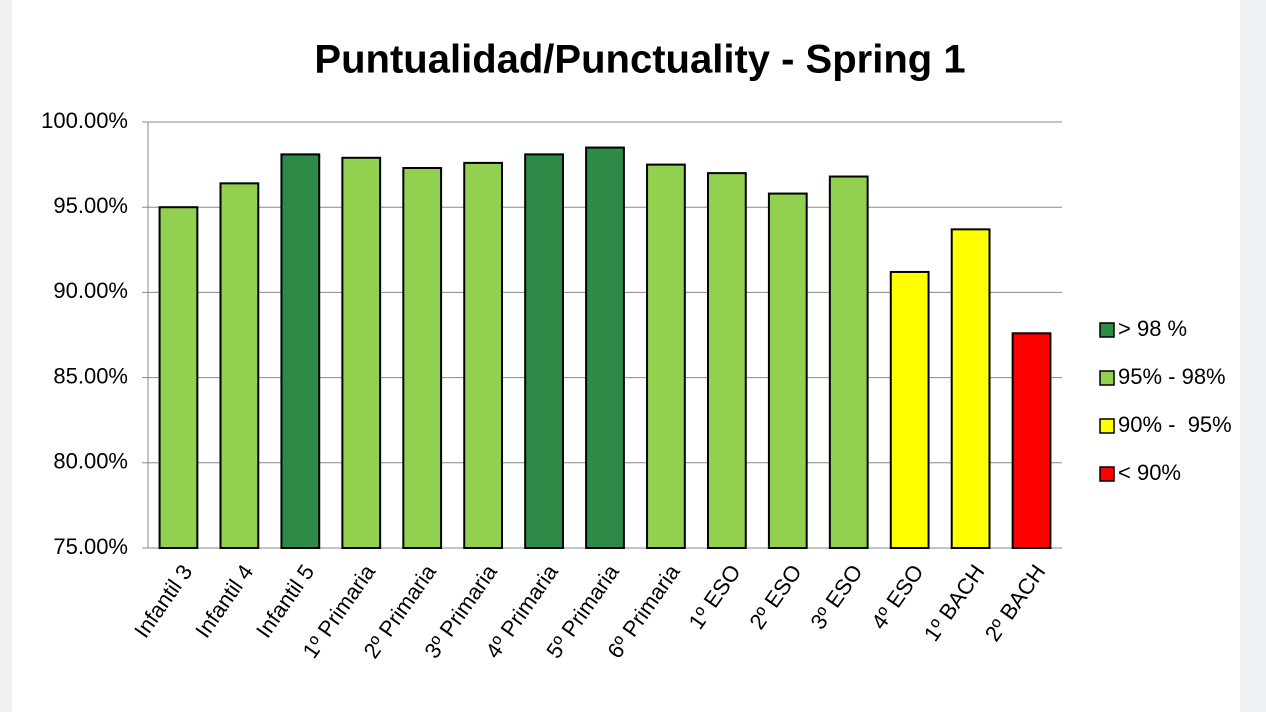 The width and height of the screenshot is (1266, 712). I want to click on y-tick-label: 90.00%, so click(90, 290).